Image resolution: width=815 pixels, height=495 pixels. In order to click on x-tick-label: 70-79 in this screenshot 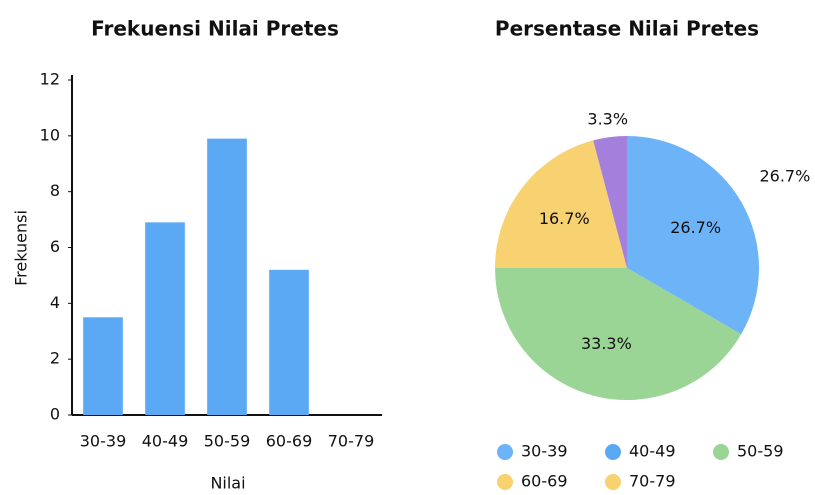, I will do `click(351, 441)`.